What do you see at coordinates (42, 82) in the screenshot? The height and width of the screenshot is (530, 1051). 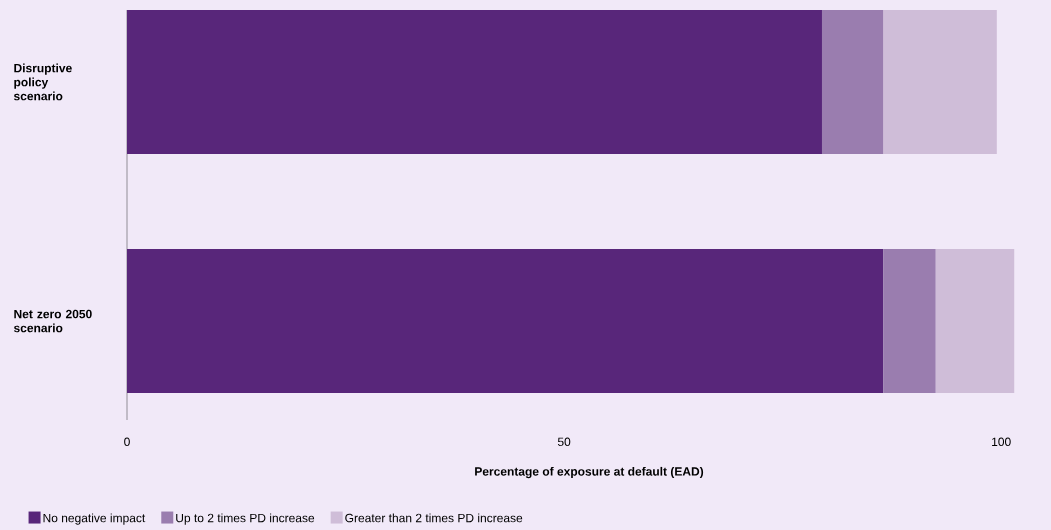 I see `y-tick-label: Disruptive policy scenario` at bounding box center [42, 82].